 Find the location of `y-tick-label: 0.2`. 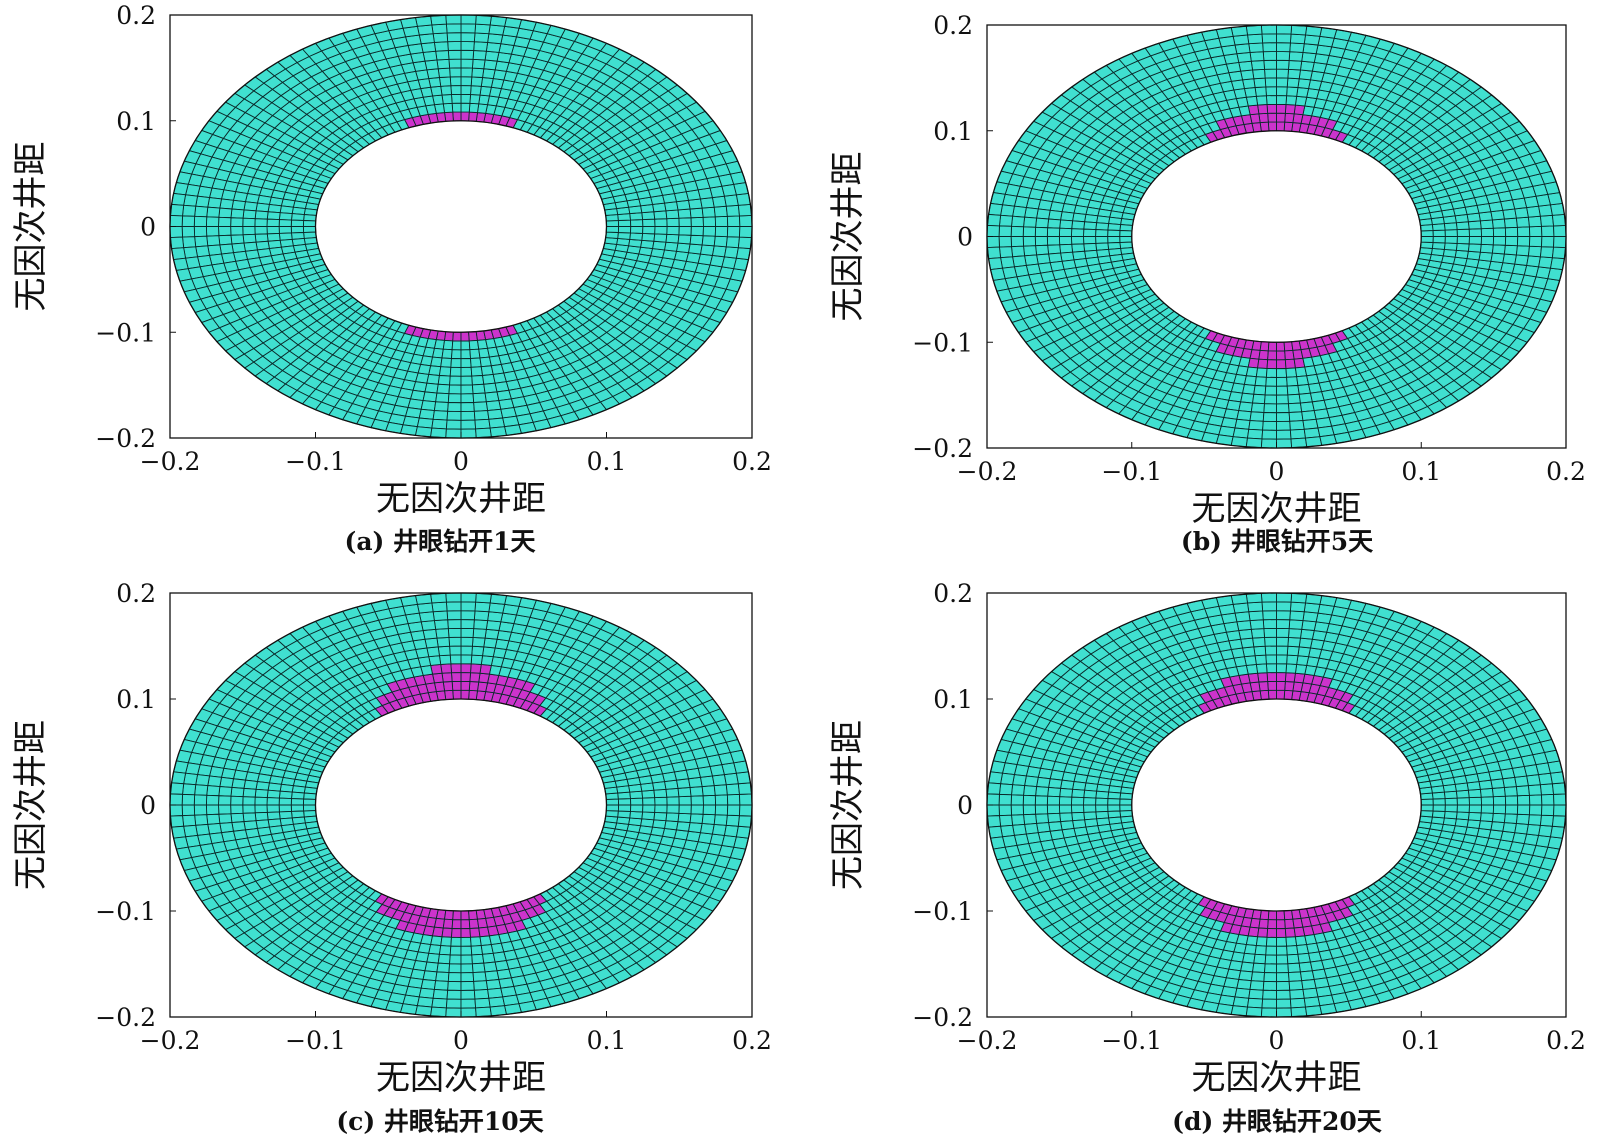

y-tick-label: 0.2 is located at coordinates (953, 25).